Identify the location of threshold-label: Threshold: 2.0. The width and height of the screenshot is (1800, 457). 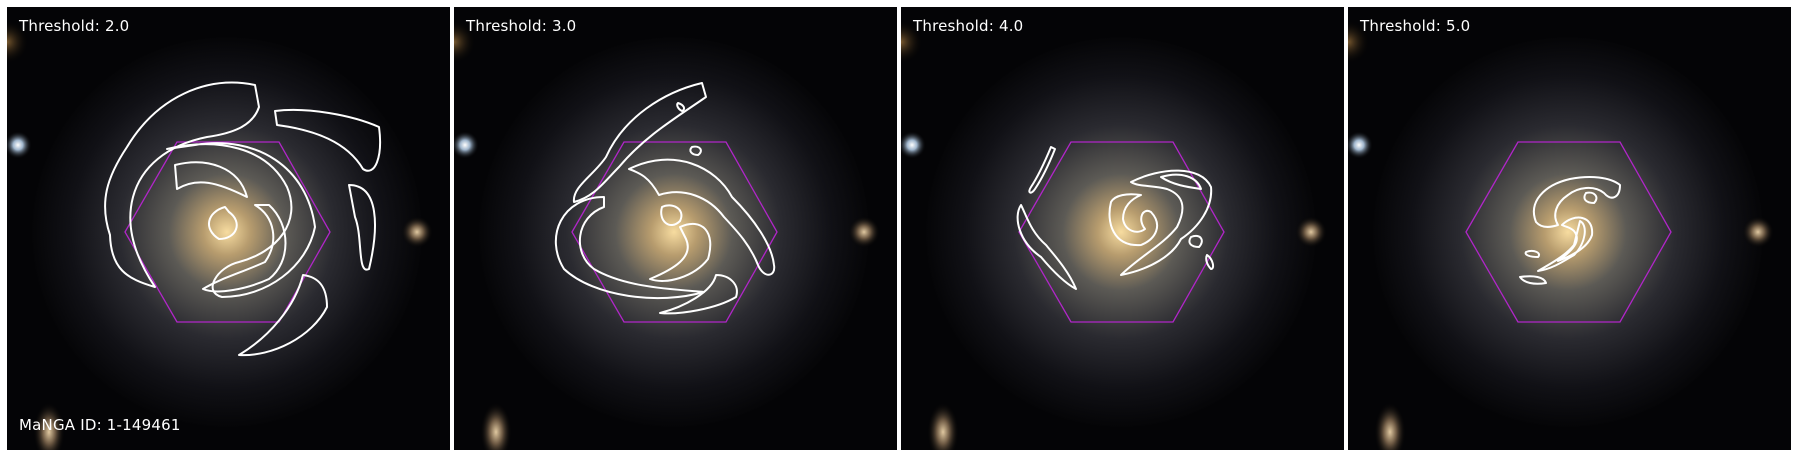
(74, 26).